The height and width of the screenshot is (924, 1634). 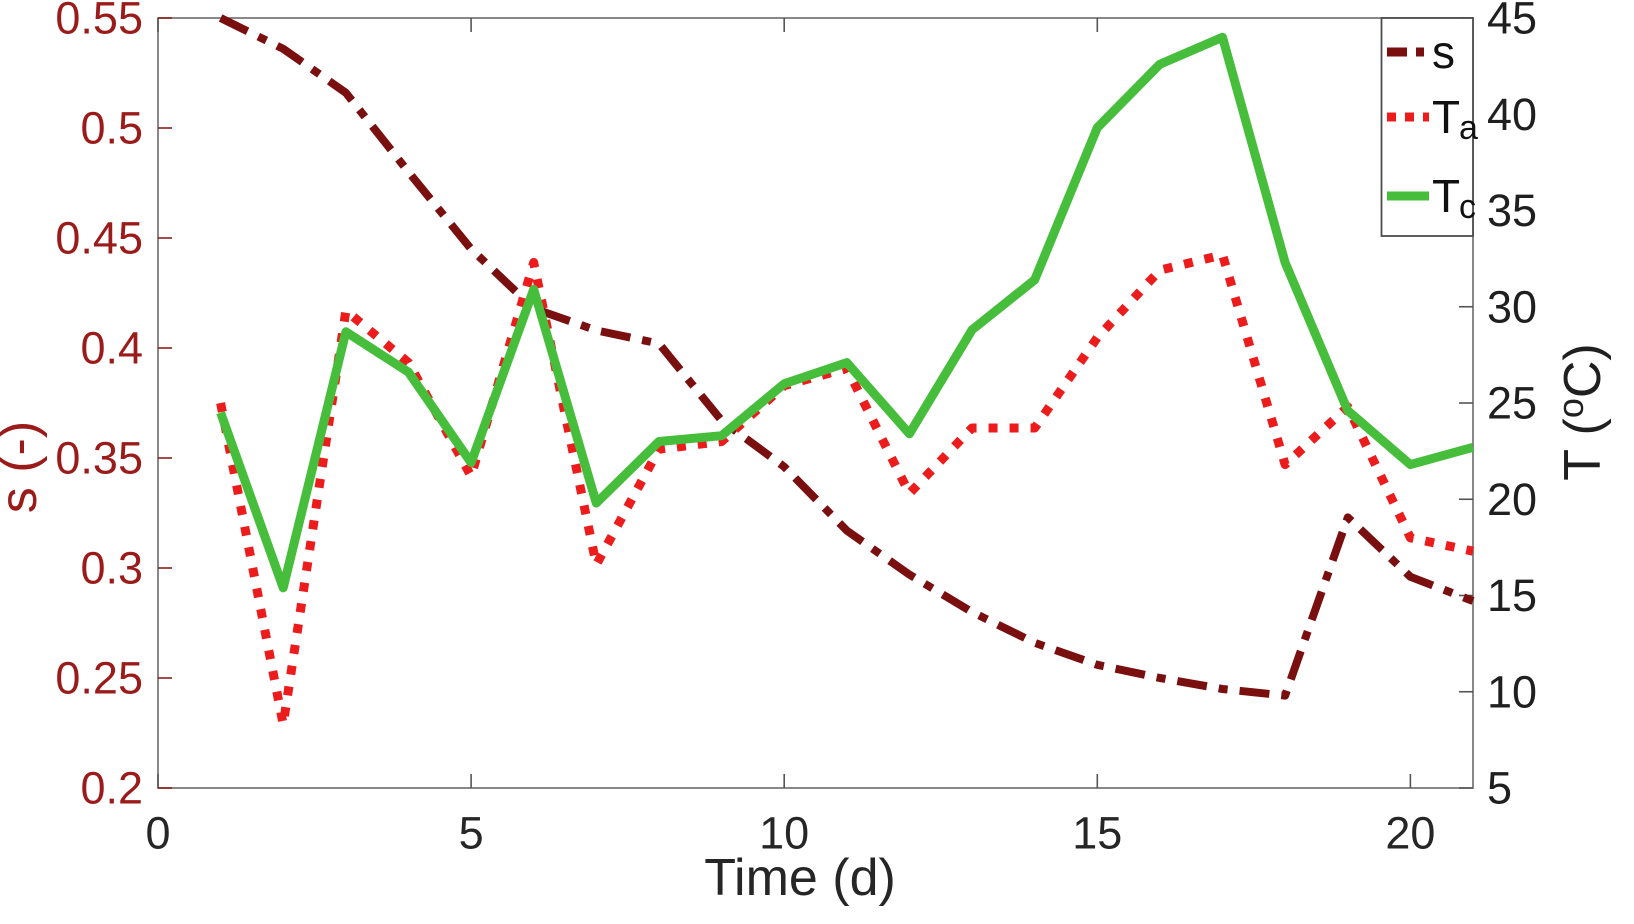 What do you see at coordinates (1468, 128) in the screenshot?
I see `legend-label-subscript: a` at bounding box center [1468, 128].